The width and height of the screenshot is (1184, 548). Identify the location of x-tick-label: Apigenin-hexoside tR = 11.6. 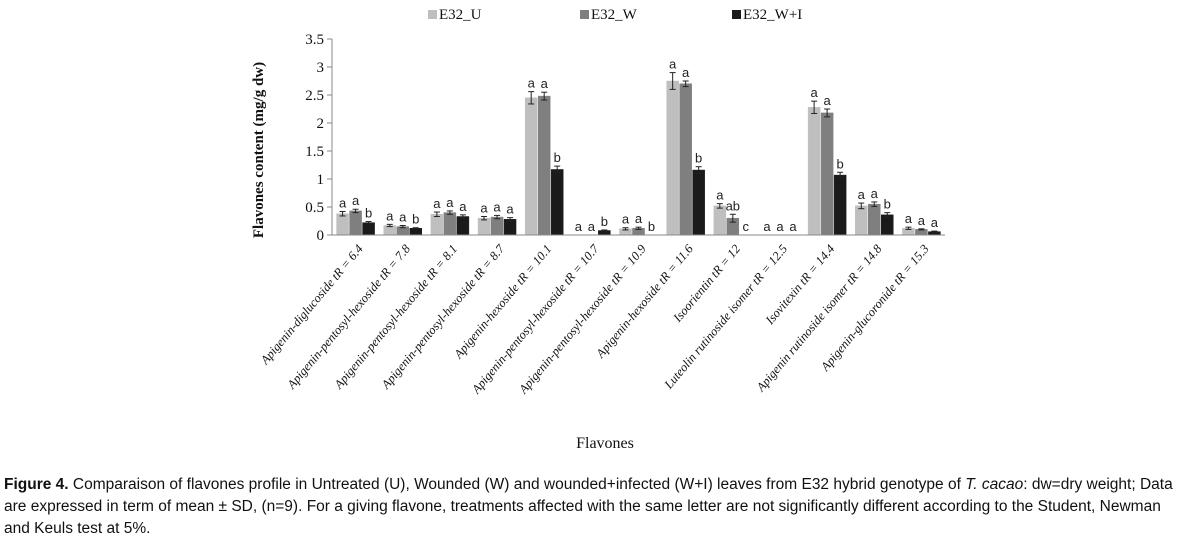
(645, 301).